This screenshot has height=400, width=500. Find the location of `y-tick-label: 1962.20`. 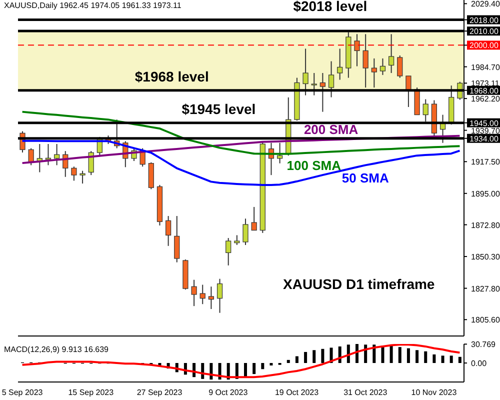

y-tick-label: 1962.20 is located at coordinates (485, 99).